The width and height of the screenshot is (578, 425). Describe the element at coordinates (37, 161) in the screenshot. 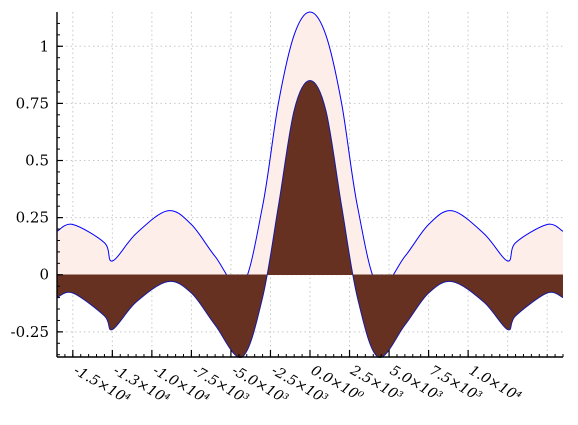

I see `y-tick-label: 0.5` at that location.